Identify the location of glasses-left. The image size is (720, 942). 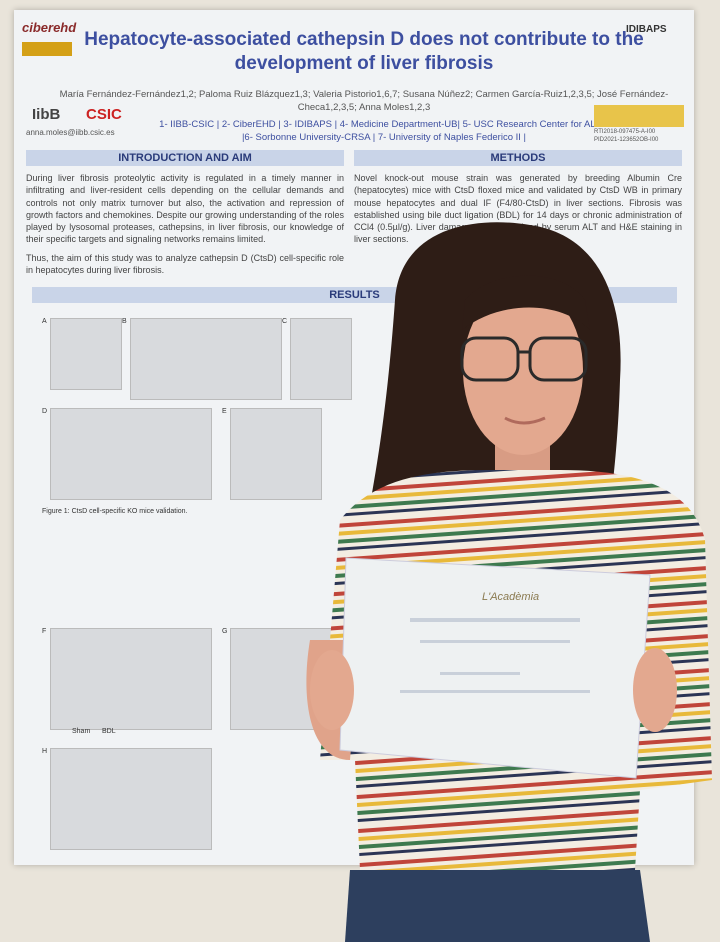
(490, 359).